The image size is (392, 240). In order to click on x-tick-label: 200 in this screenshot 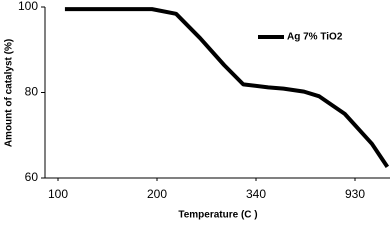, I will do `click(157, 194)`.